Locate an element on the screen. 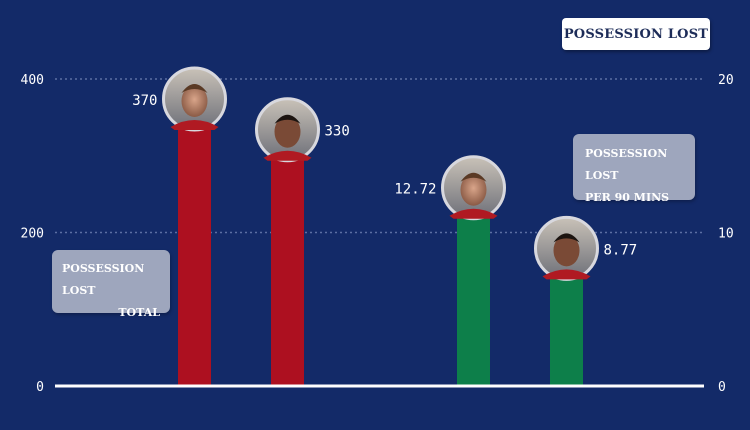  right-tick-label: 10 is located at coordinates (726, 234).